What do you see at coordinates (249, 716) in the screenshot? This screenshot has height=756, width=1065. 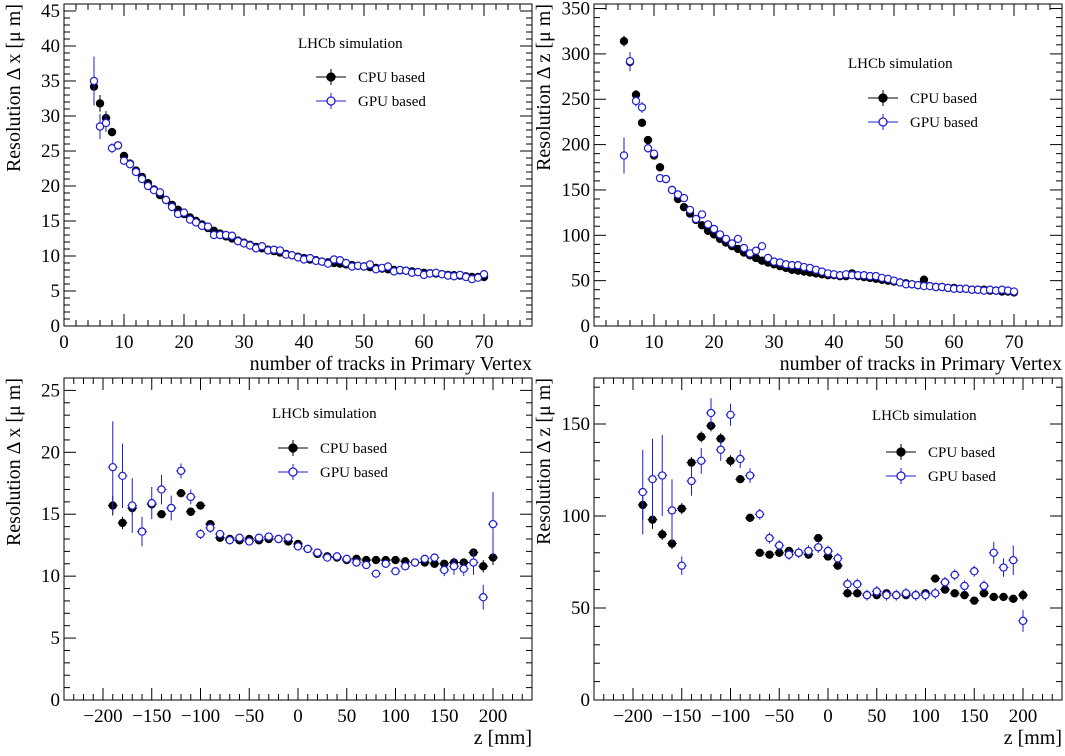 I see `x-tick-label: −50` at bounding box center [249, 716].